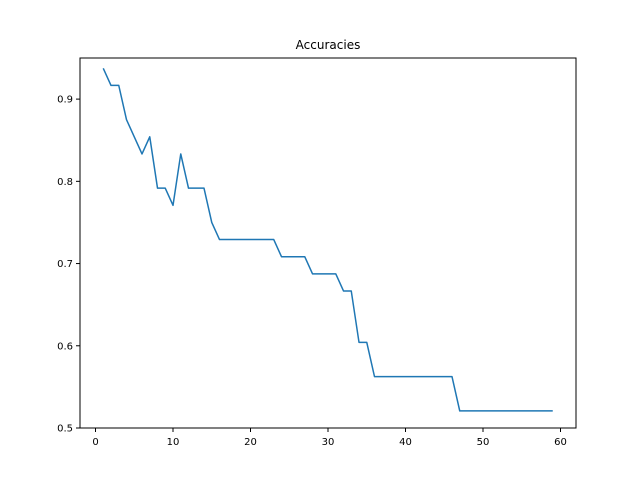  Describe the element at coordinates (483, 442) in the screenshot. I see `x-tick-label: 50` at that location.